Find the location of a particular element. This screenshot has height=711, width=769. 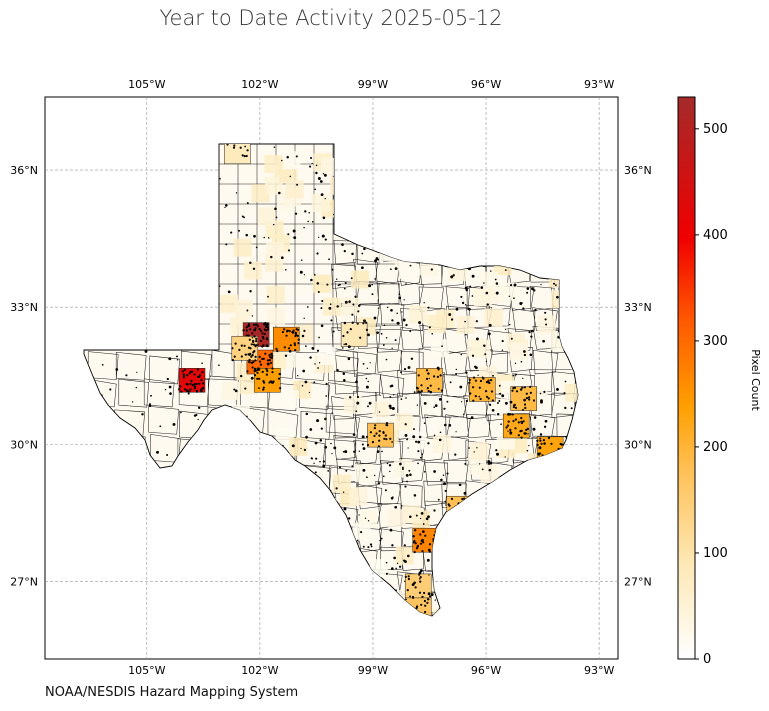

lon-tick-label: 99°W is located at coordinates (373, 84).